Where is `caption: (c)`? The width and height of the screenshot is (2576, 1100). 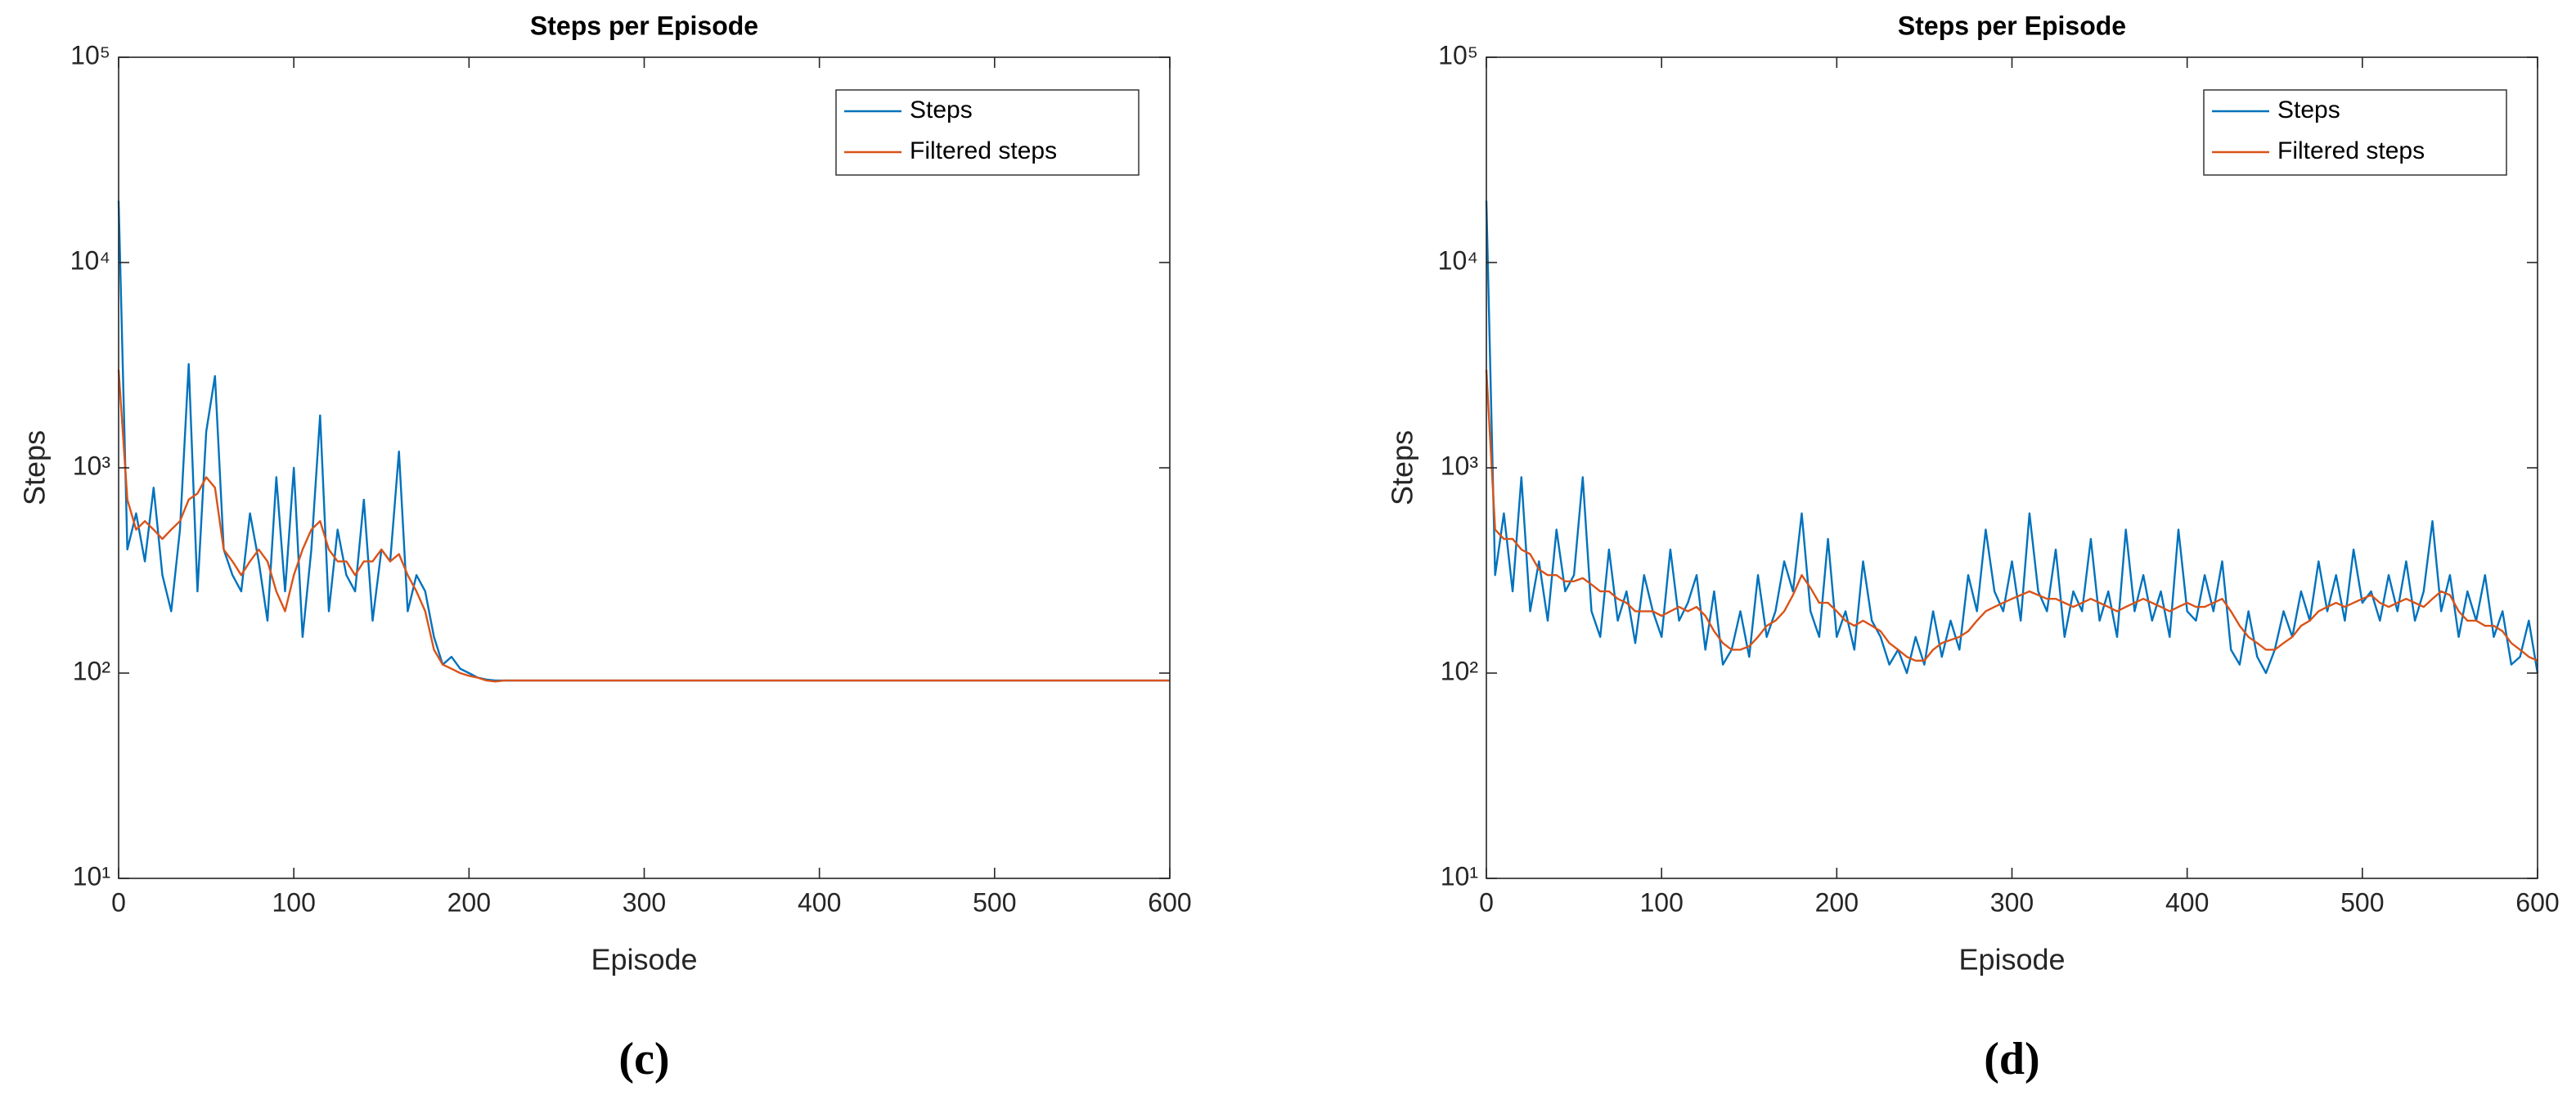
caption: (c) is located at coordinates (644, 1059).